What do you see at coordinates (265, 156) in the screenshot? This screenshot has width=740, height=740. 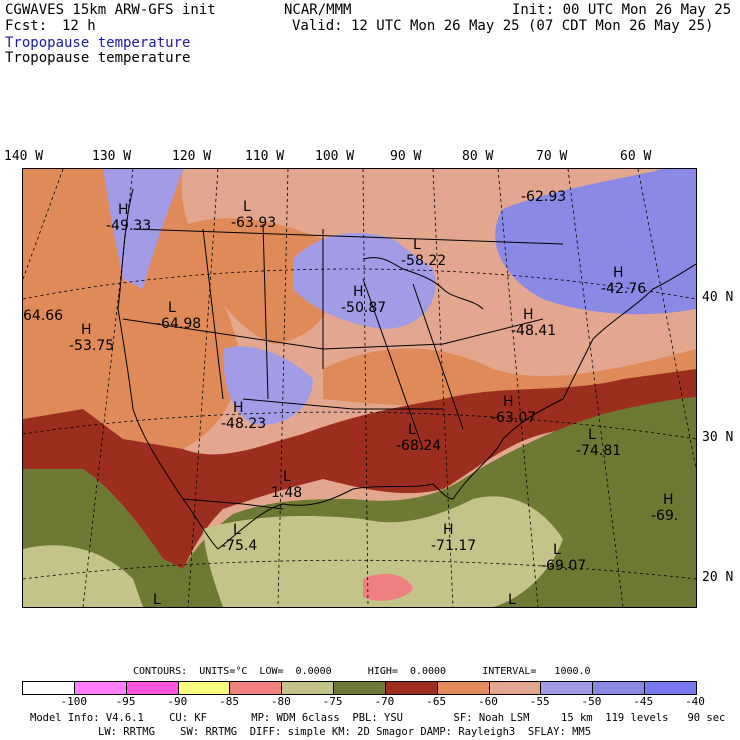 I see `lon-label-110w: 110 W` at bounding box center [265, 156].